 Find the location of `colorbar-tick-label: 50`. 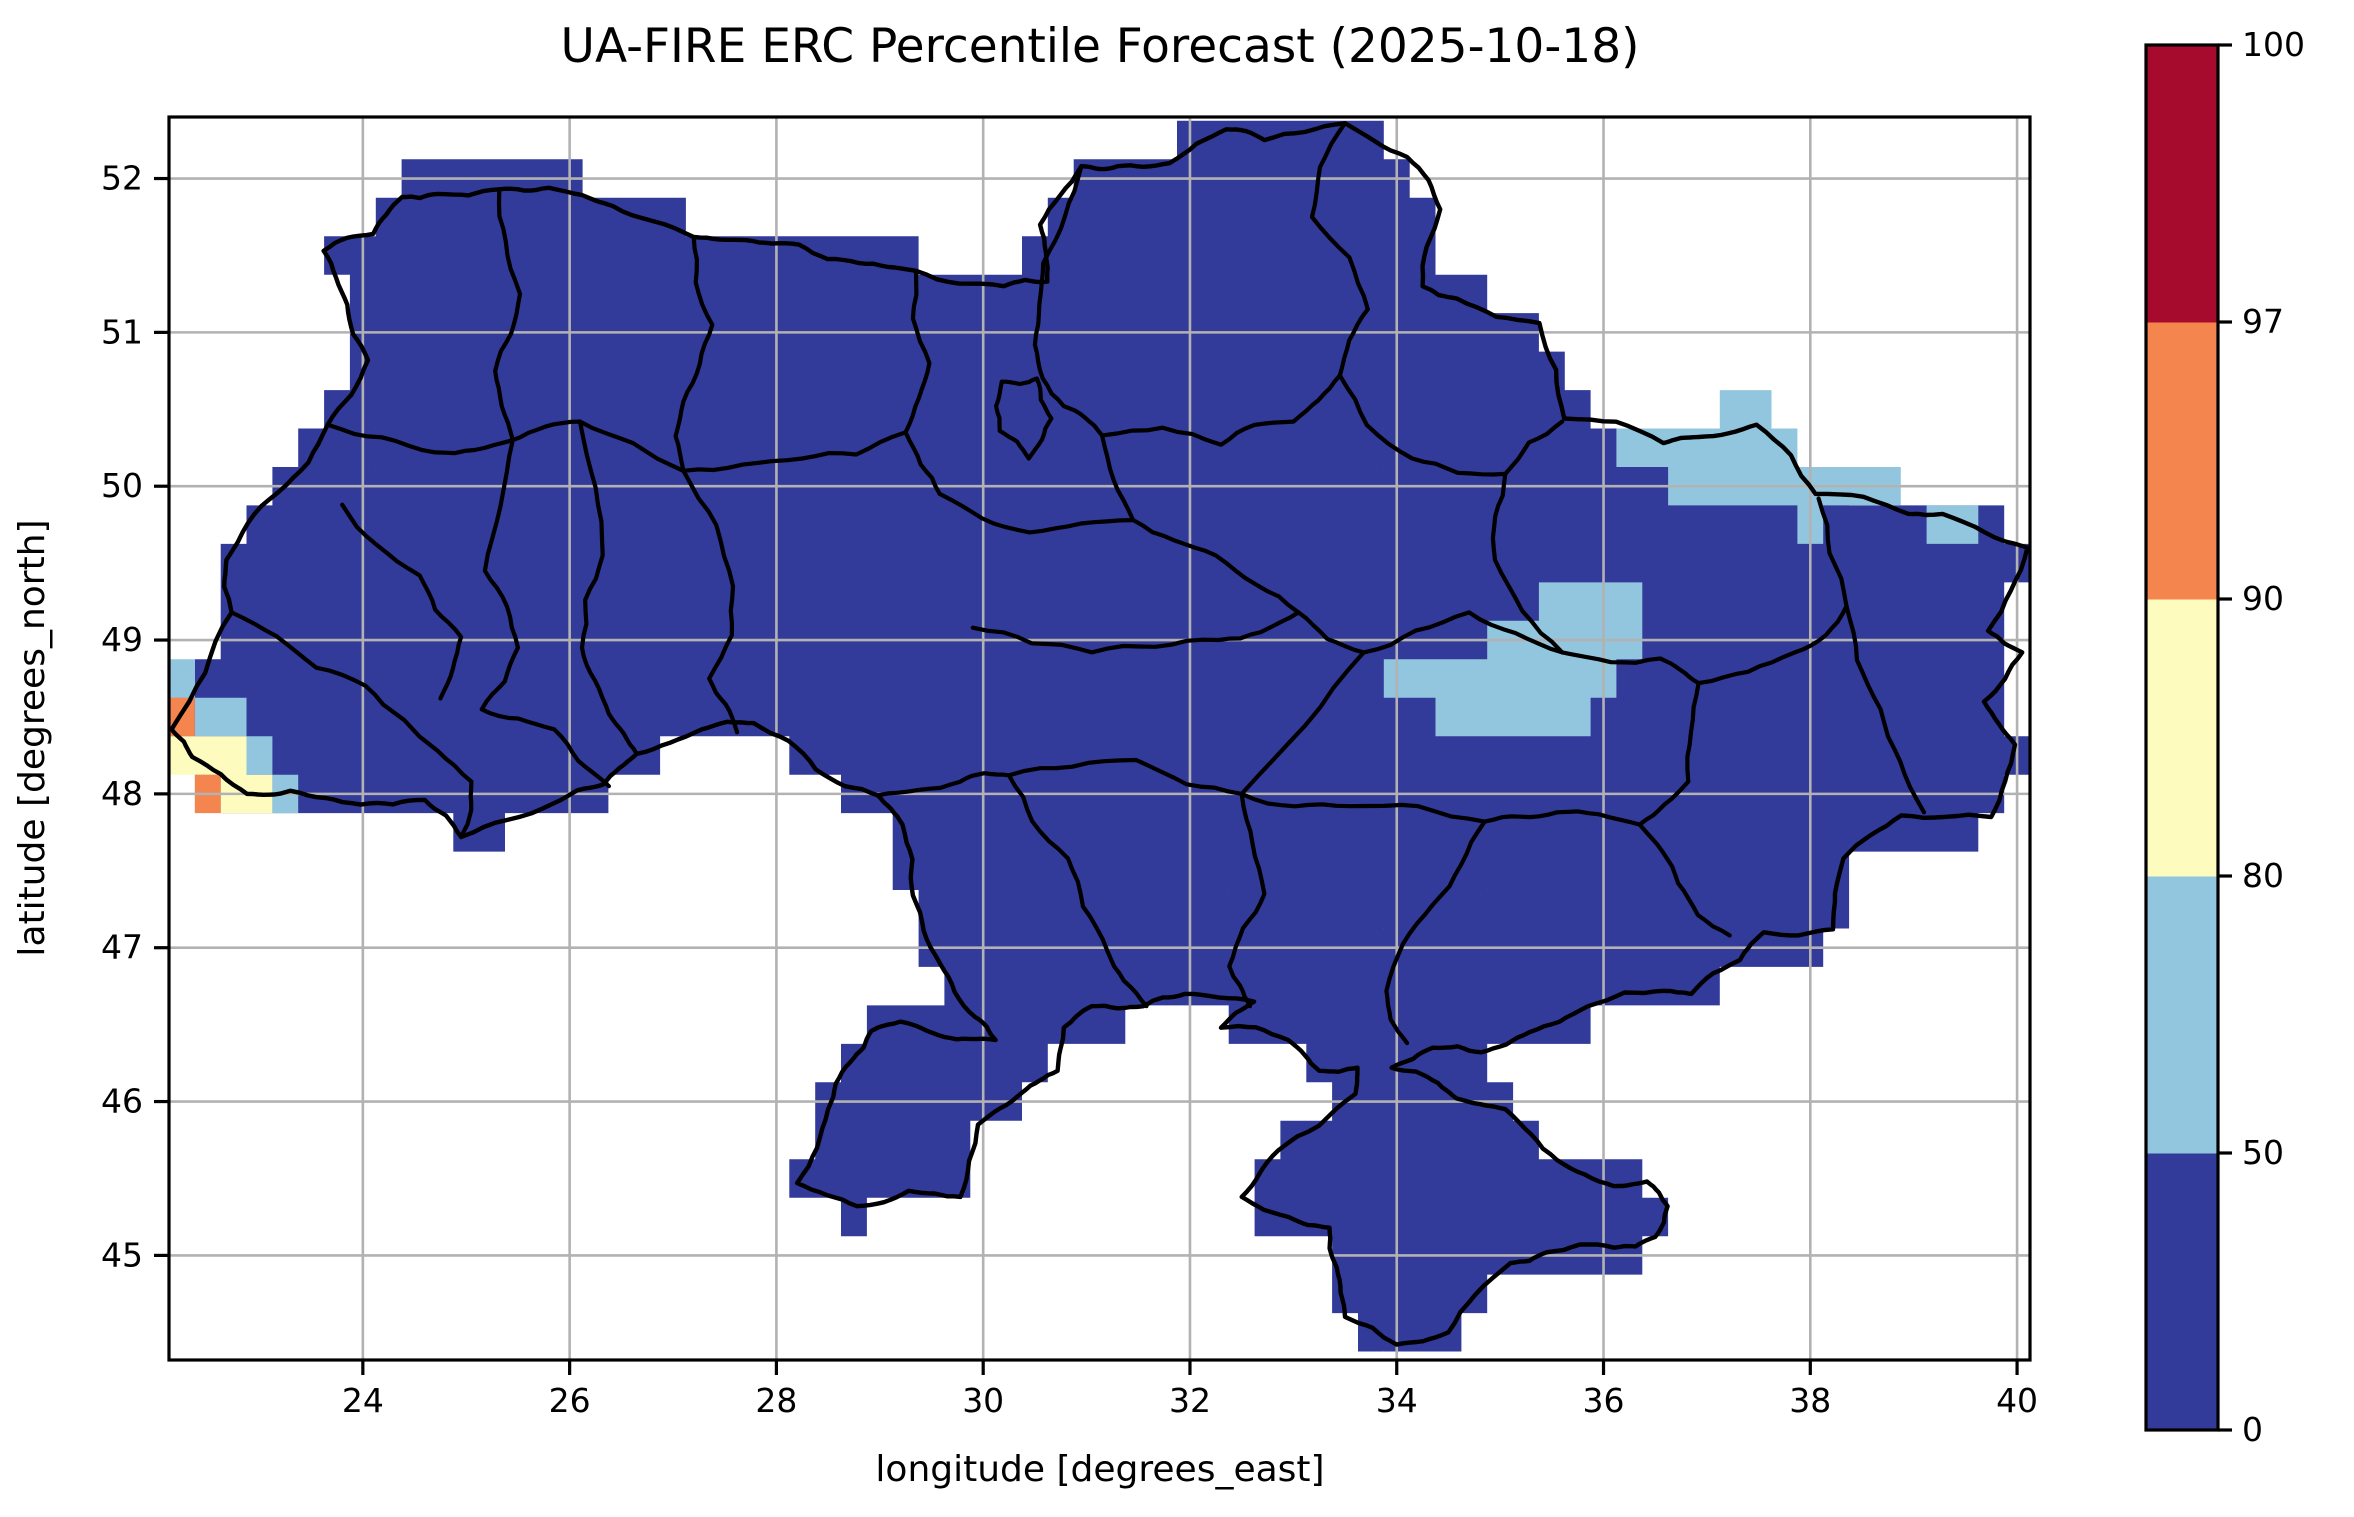

colorbar-tick-label: 50 is located at coordinates (2263, 1152).